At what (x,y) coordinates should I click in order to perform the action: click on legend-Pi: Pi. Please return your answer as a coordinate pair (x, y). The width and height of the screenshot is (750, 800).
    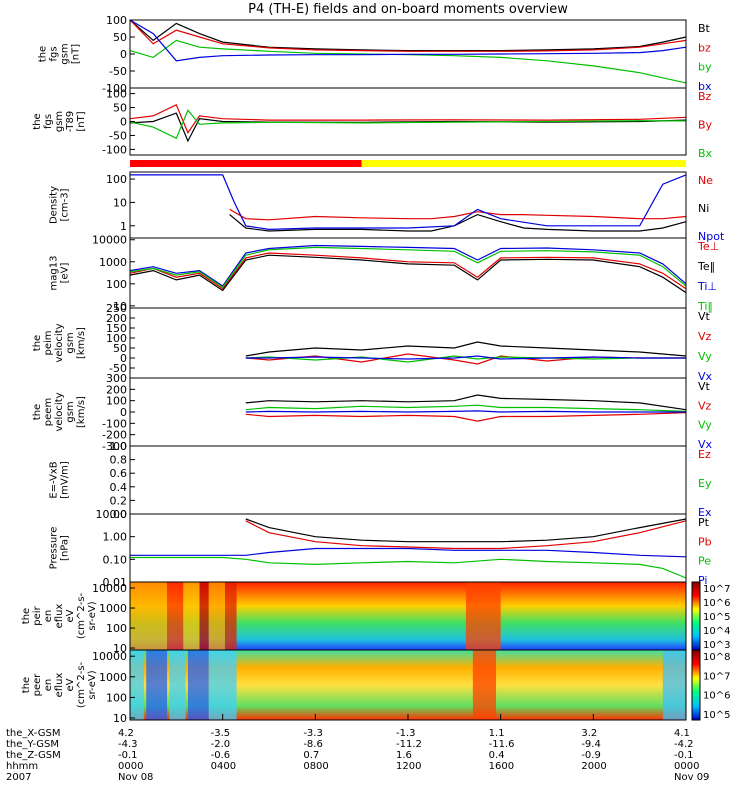
    Looking at the image, I should click on (702, 580).